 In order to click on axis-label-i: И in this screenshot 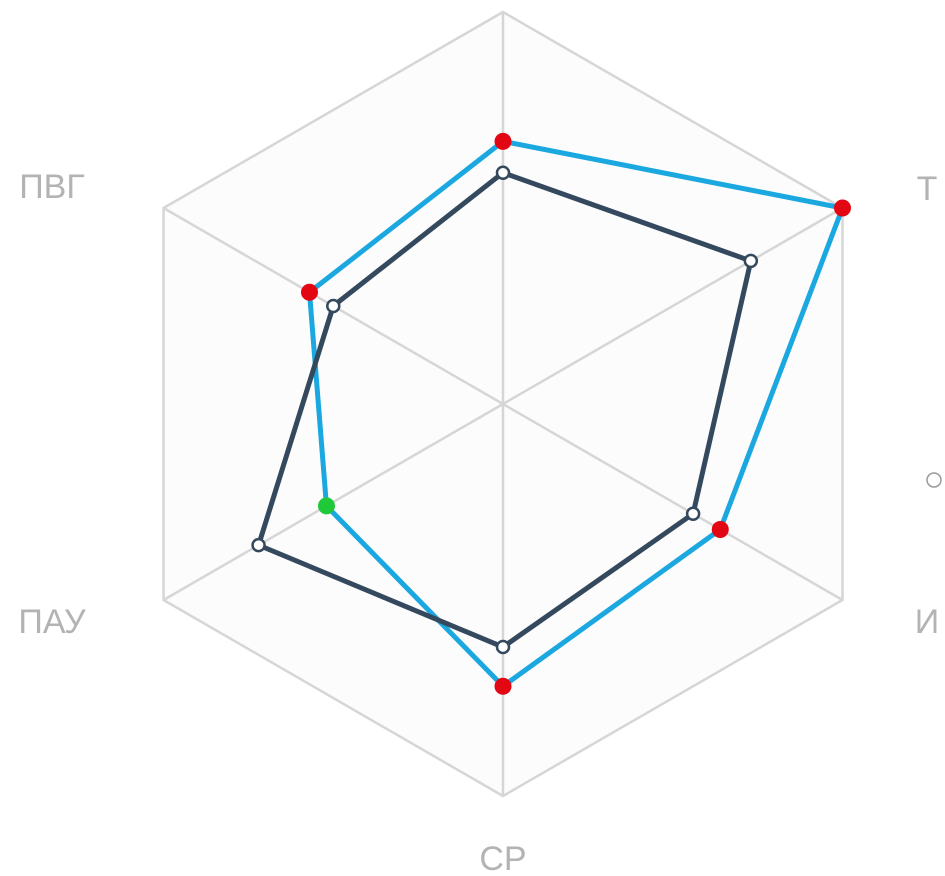, I will do `click(927, 622)`.